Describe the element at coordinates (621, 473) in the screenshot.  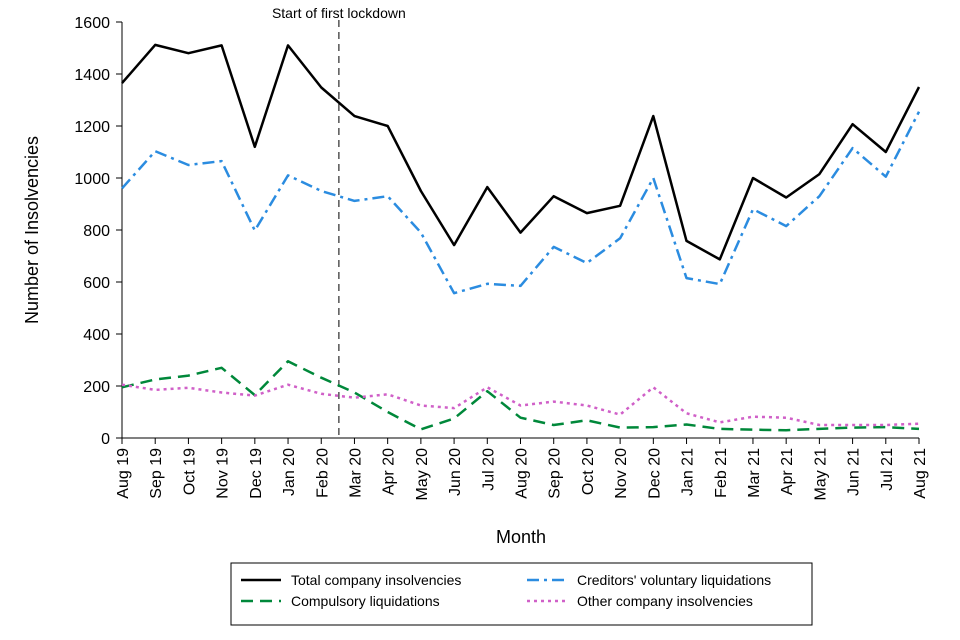
I see `x-tick-label: Nov 20` at that location.